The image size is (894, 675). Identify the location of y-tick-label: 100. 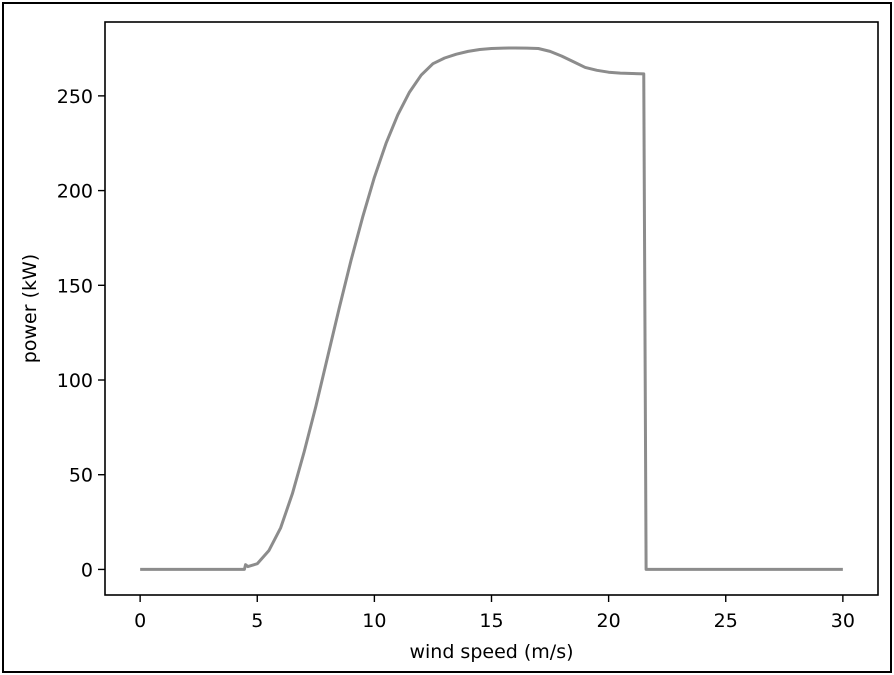
(75, 381).